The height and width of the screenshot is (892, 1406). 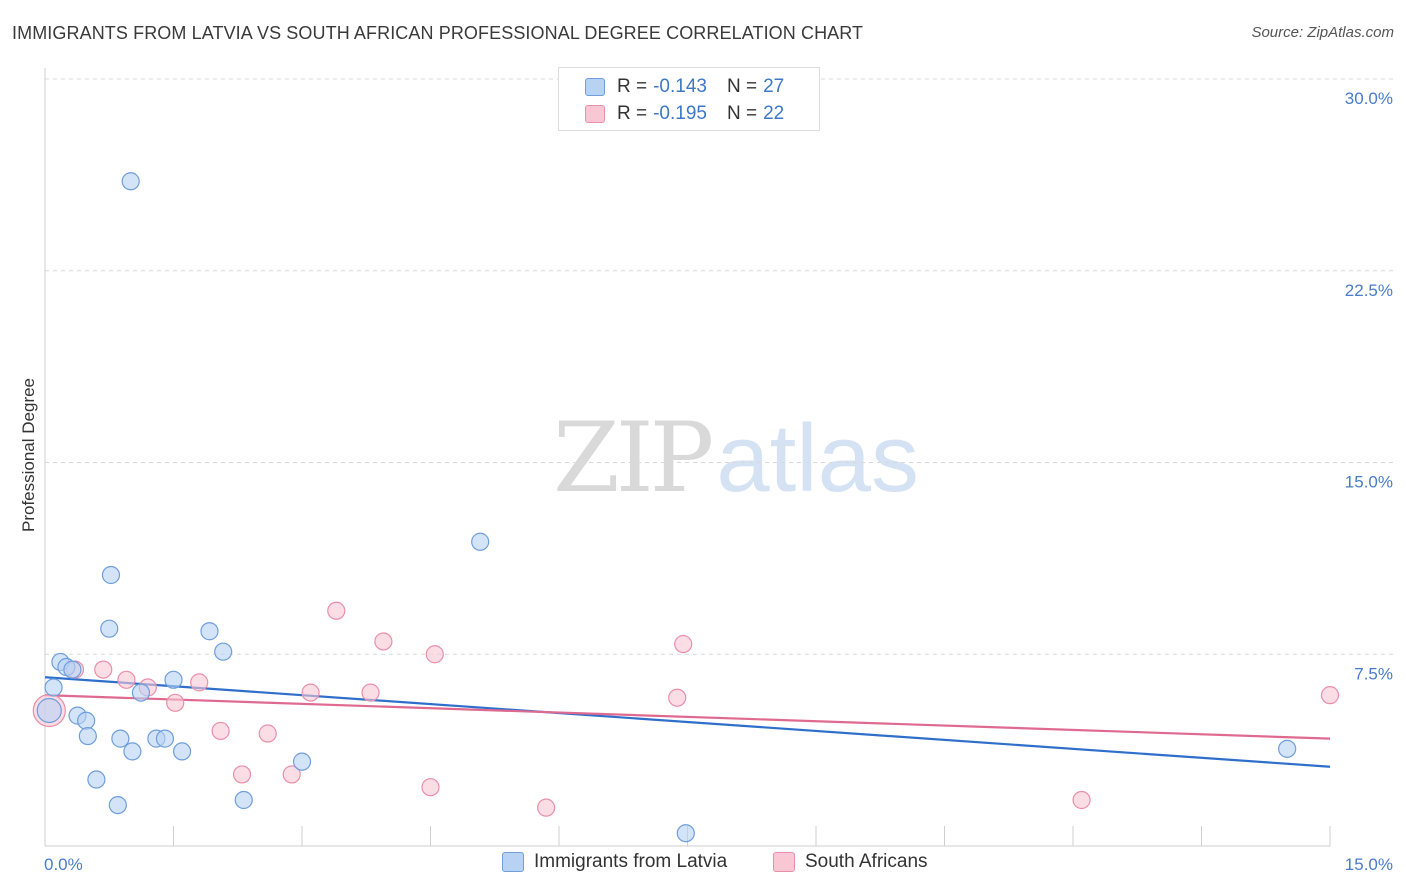 I want to click on trend-layer, so click(x=687, y=722).